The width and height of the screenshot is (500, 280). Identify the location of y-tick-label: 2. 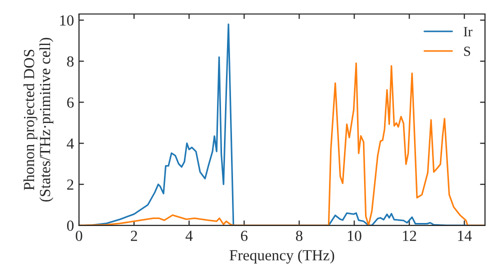
(70, 185).